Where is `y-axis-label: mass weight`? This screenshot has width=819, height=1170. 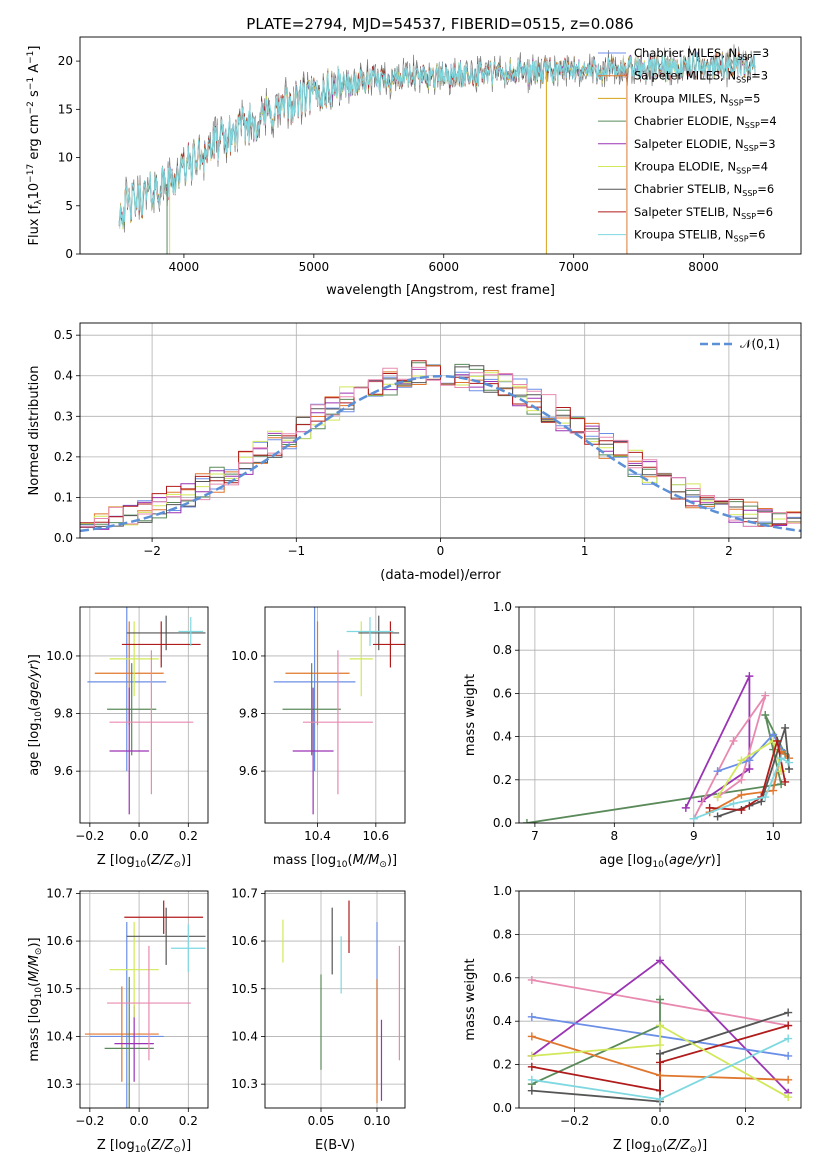
y-axis-label: mass weight is located at coordinates (470, 715).